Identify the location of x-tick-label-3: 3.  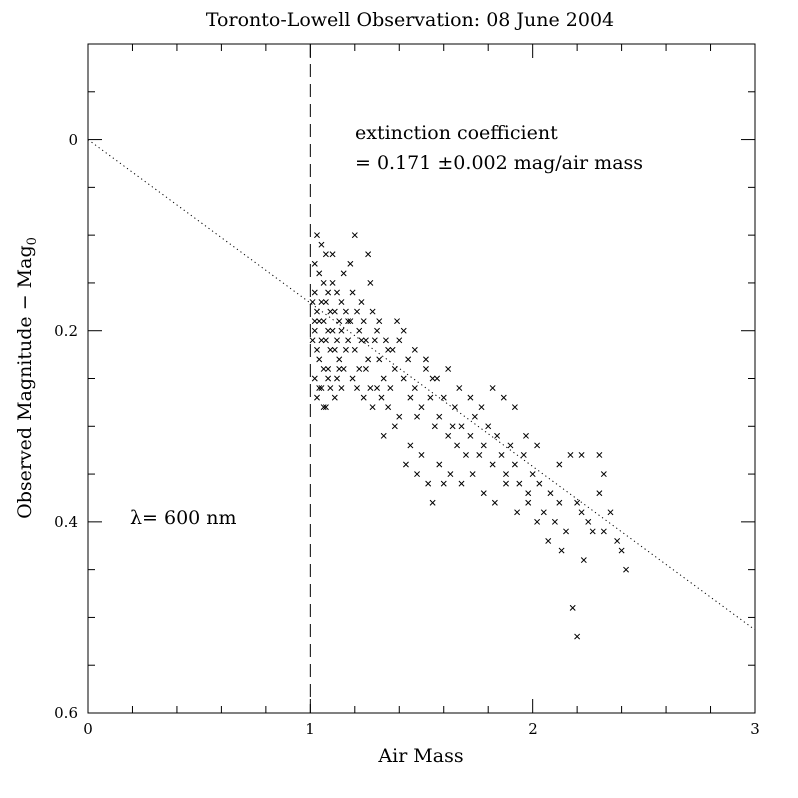
(755, 729).